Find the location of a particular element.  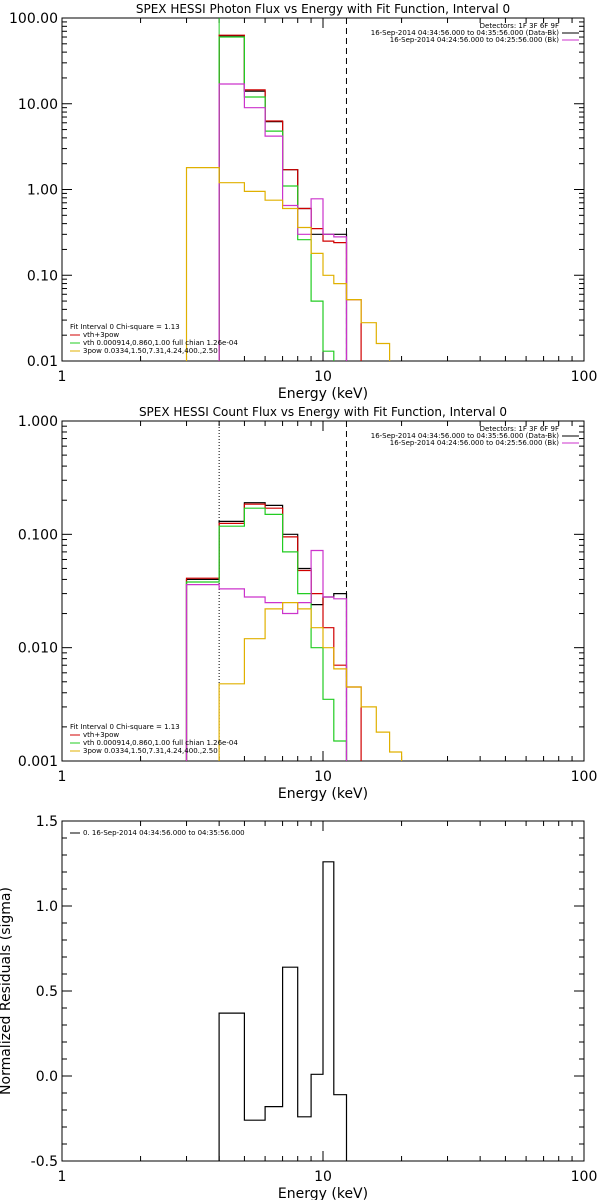

y-tick-label: 10.00 is located at coordinates (38, 105).